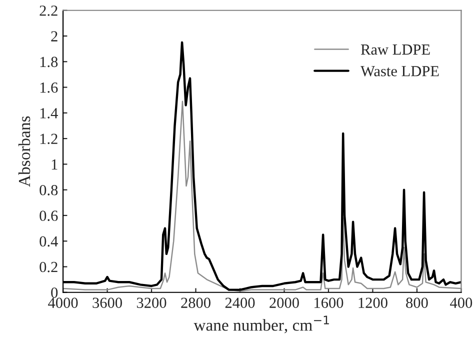 The image size is (474, 346). I want to click on x-tick-label: 400, so click(461, 303).